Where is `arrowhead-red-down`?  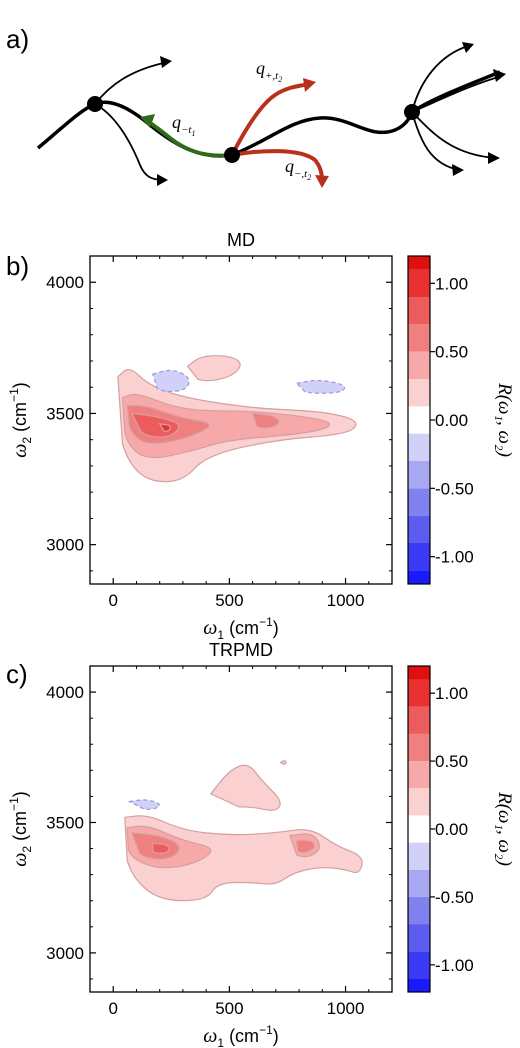
arrowhead-red-down is located at coordinates (322, 181).